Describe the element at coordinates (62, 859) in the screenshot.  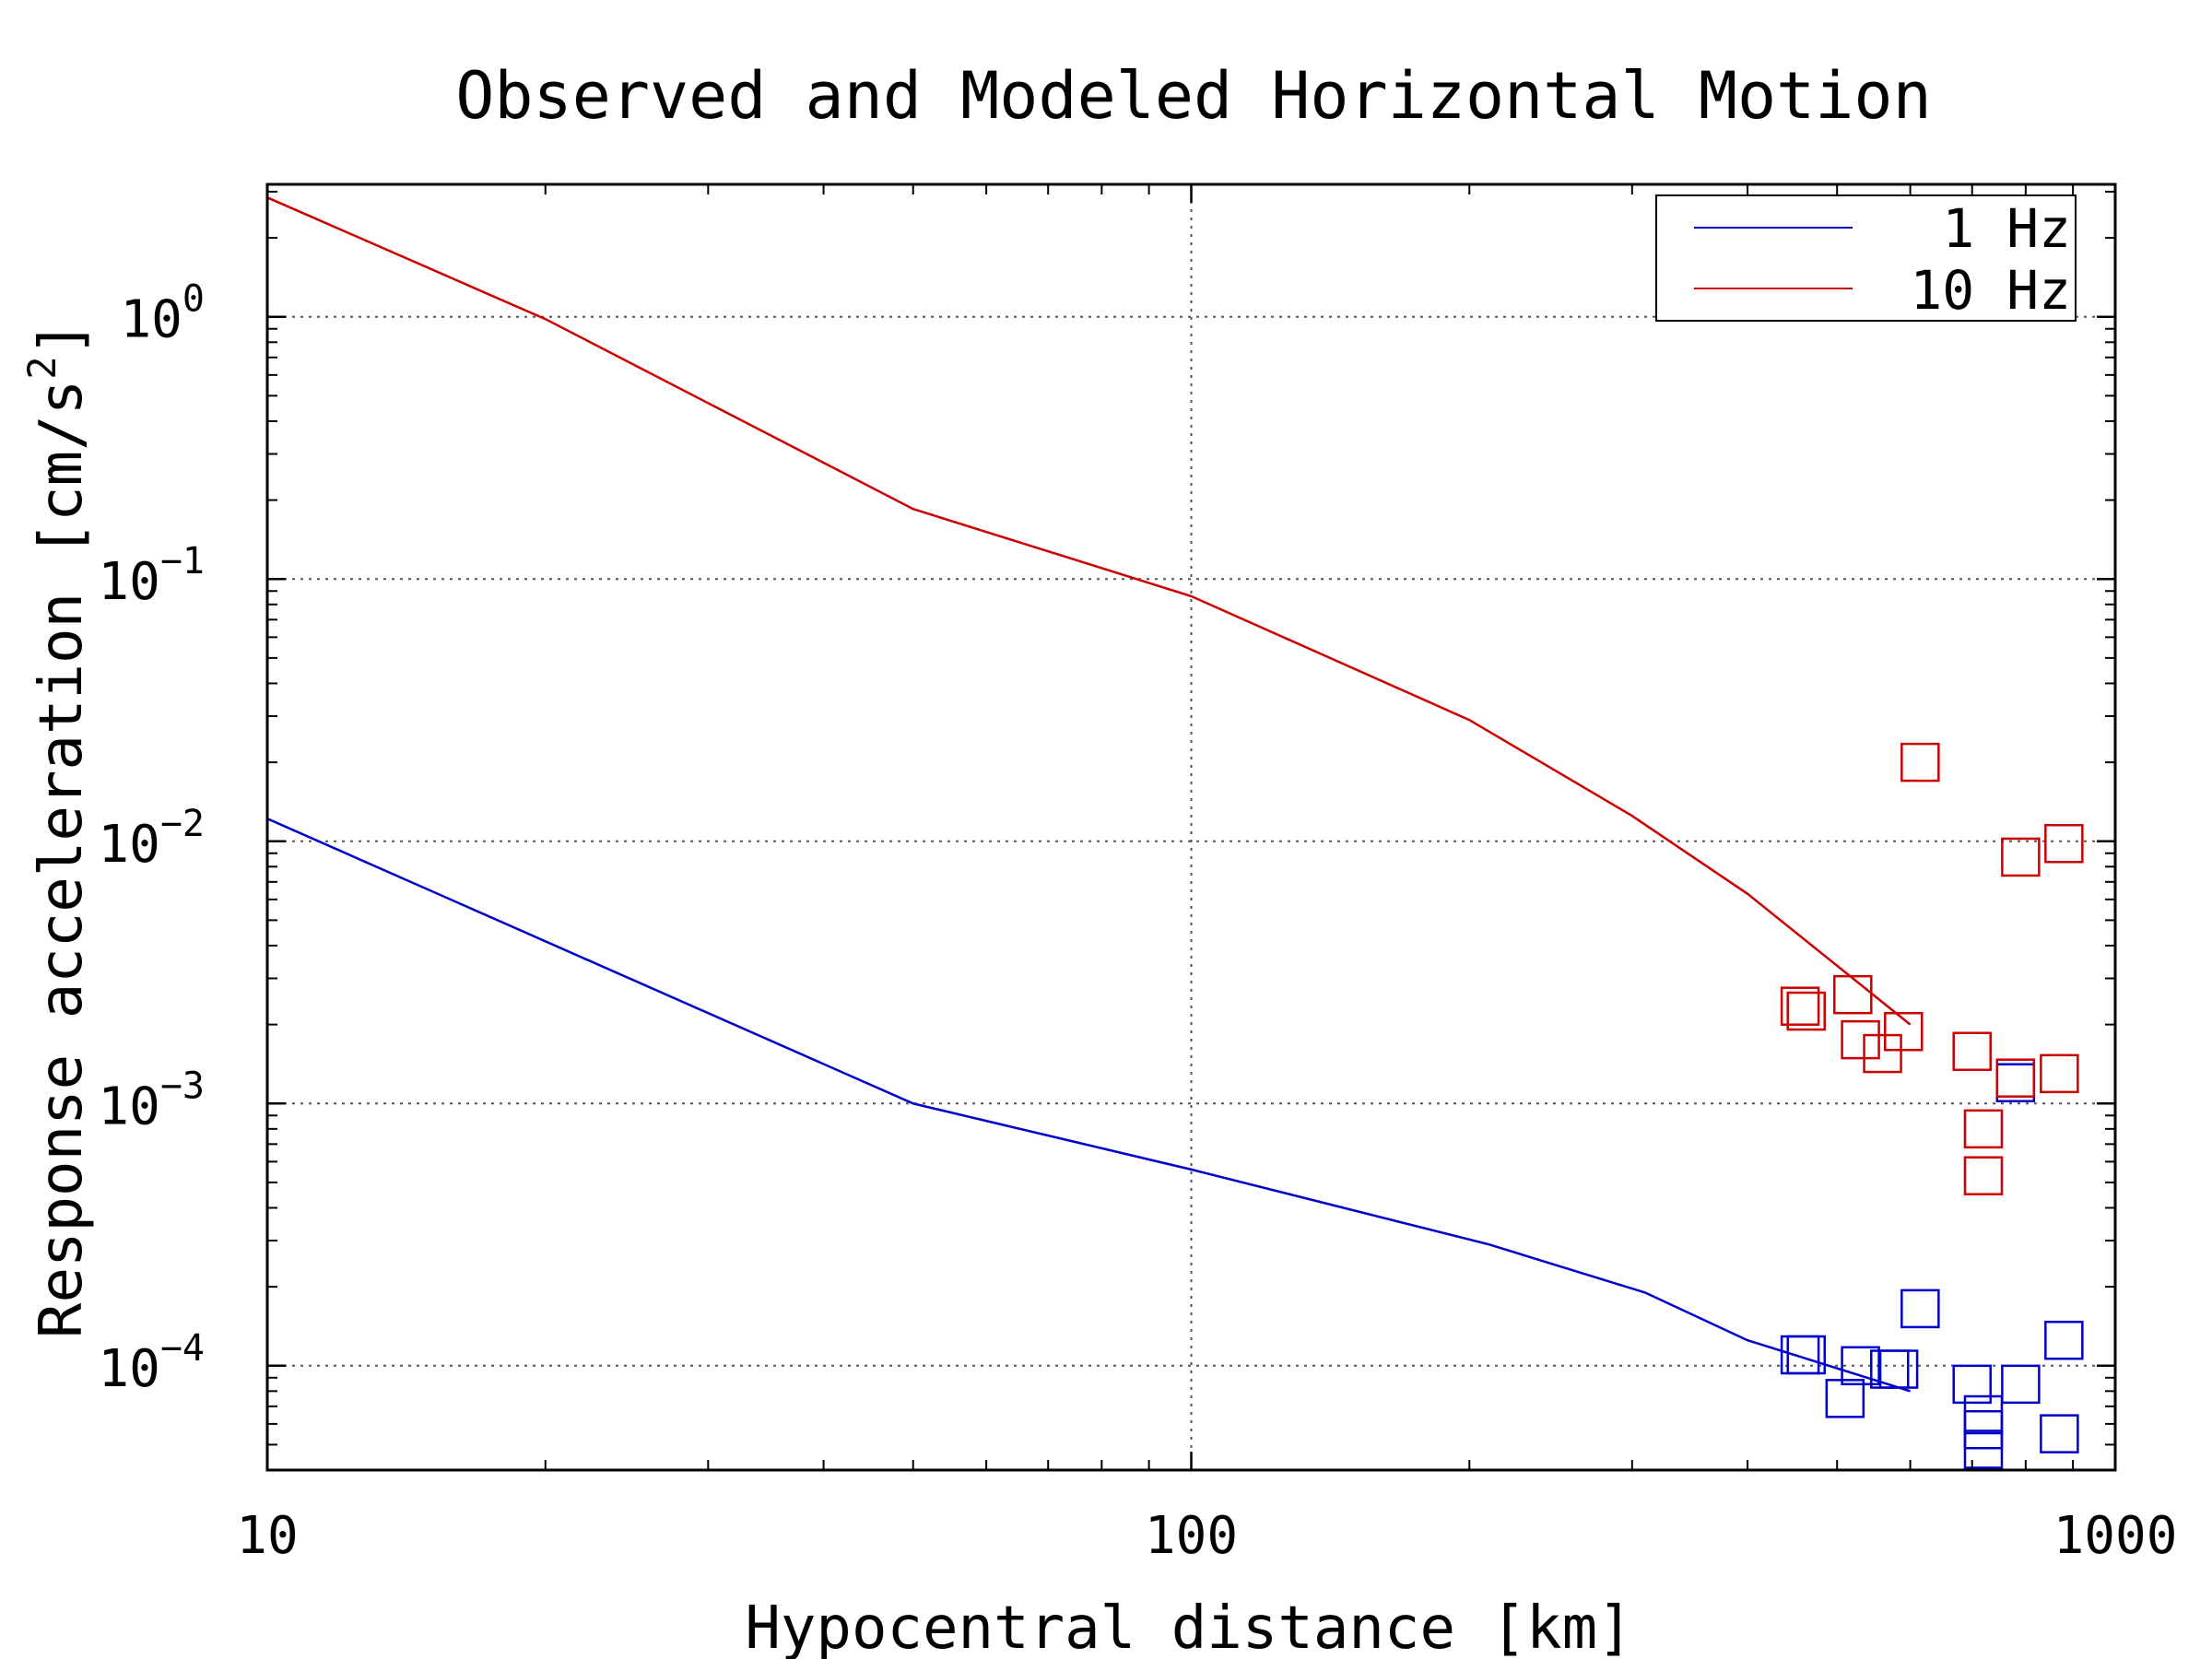
I see `y-axis-label-text: Response acceleration [cm/s` at that location.